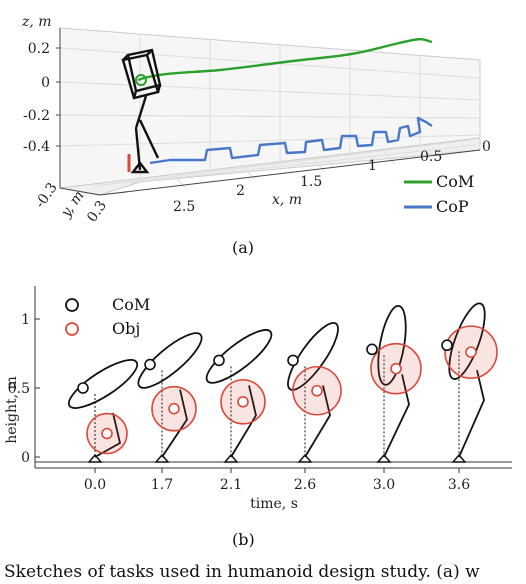 This screenshot has width=526, height=584. Describe the element at coordinates (274, 504) in the screenshot. I see `x-axis-label: time, s` at that location.